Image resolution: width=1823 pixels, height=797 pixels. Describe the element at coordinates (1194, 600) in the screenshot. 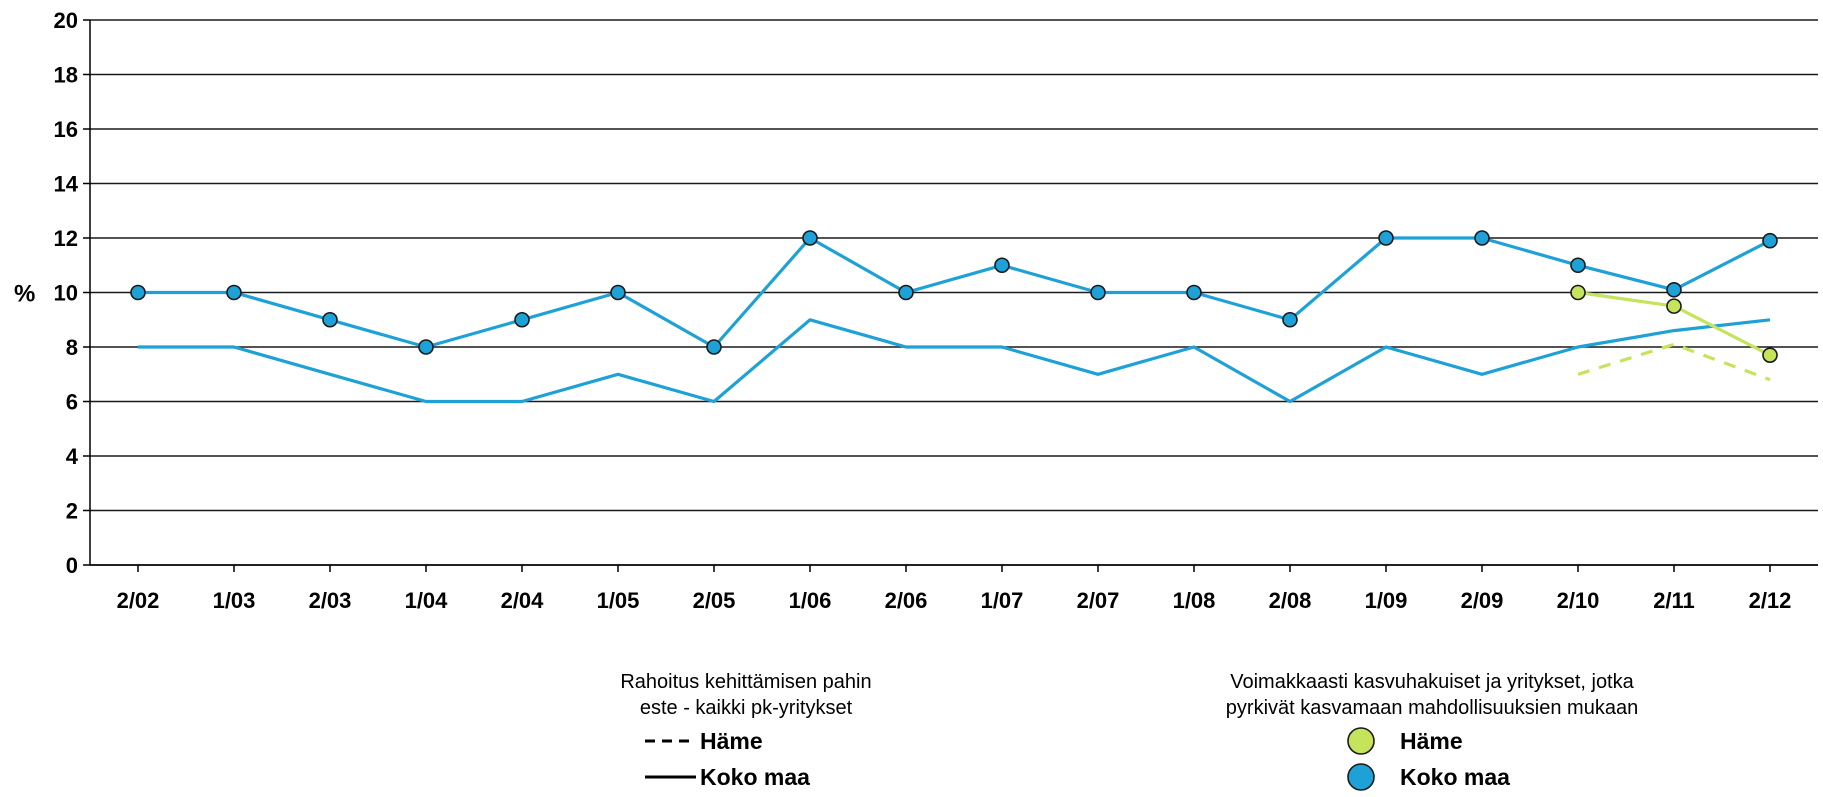

I see `x-tick-label: 1/08` at that location.